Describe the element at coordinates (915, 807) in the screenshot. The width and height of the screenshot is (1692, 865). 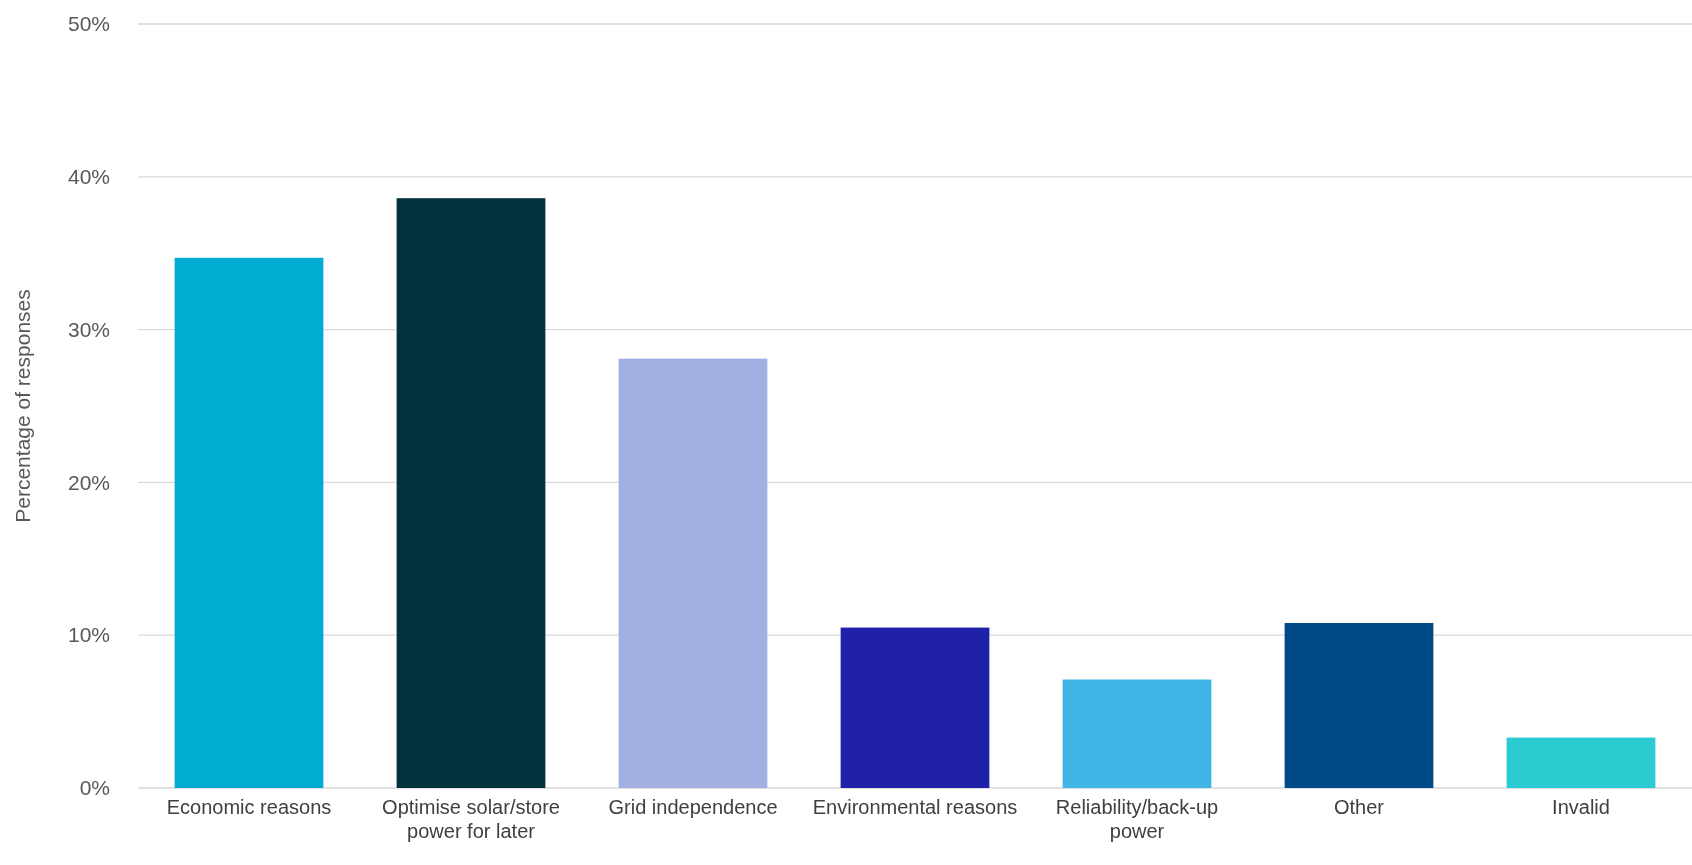
I see `x-tick-label: Environmental reasons` at that location.